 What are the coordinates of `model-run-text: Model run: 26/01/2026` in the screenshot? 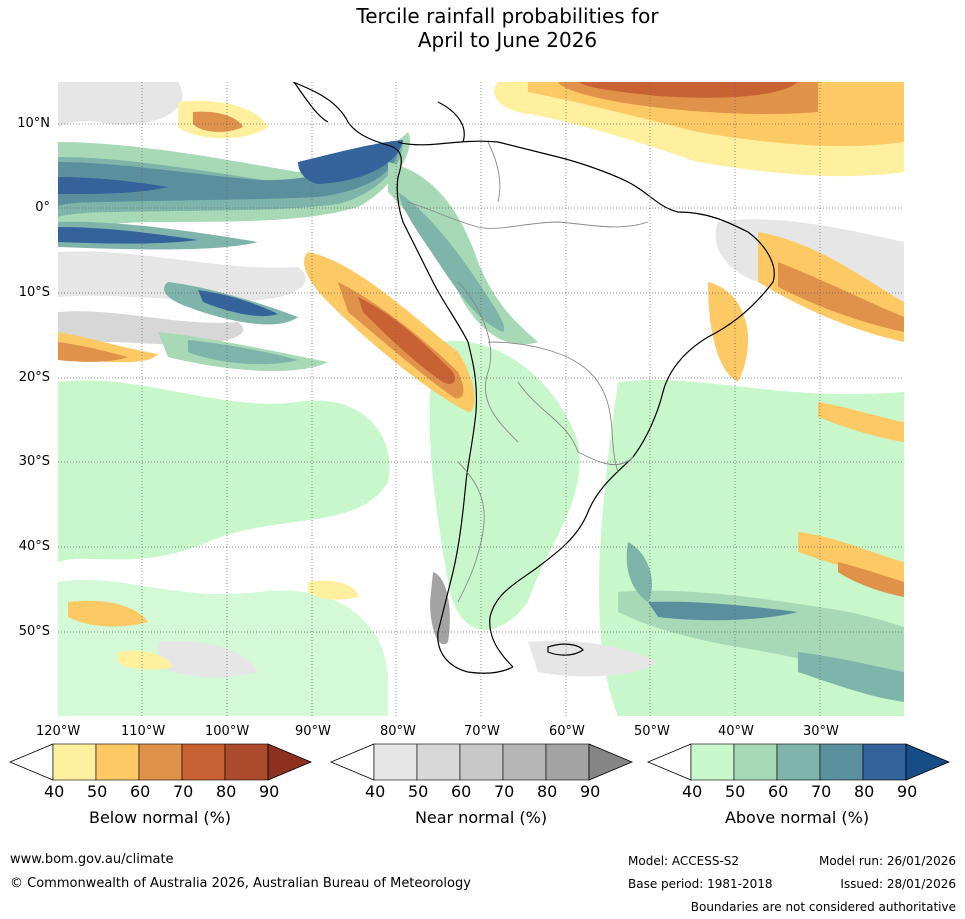 It's located at (887, 861).